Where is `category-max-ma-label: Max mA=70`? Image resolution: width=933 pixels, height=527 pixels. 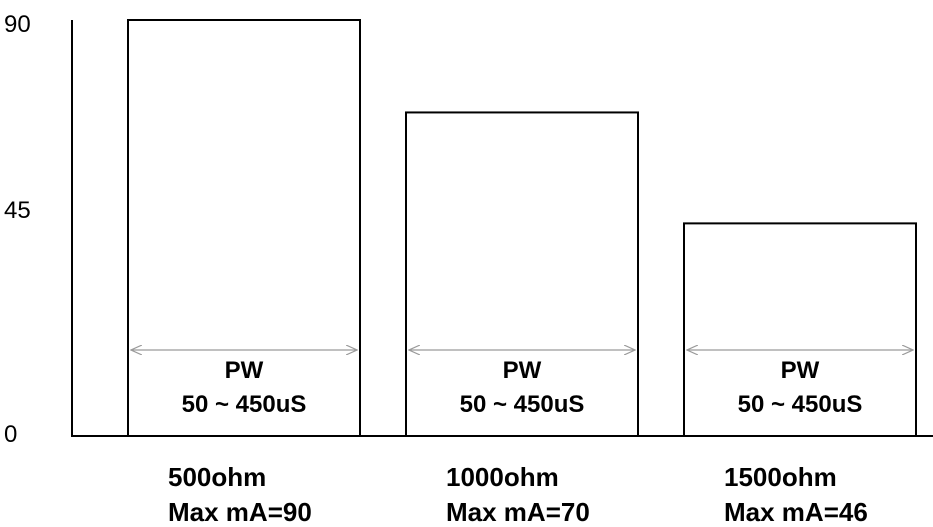 category-max-ma-label: Max mA=70 is located at coordinates (518, 512).